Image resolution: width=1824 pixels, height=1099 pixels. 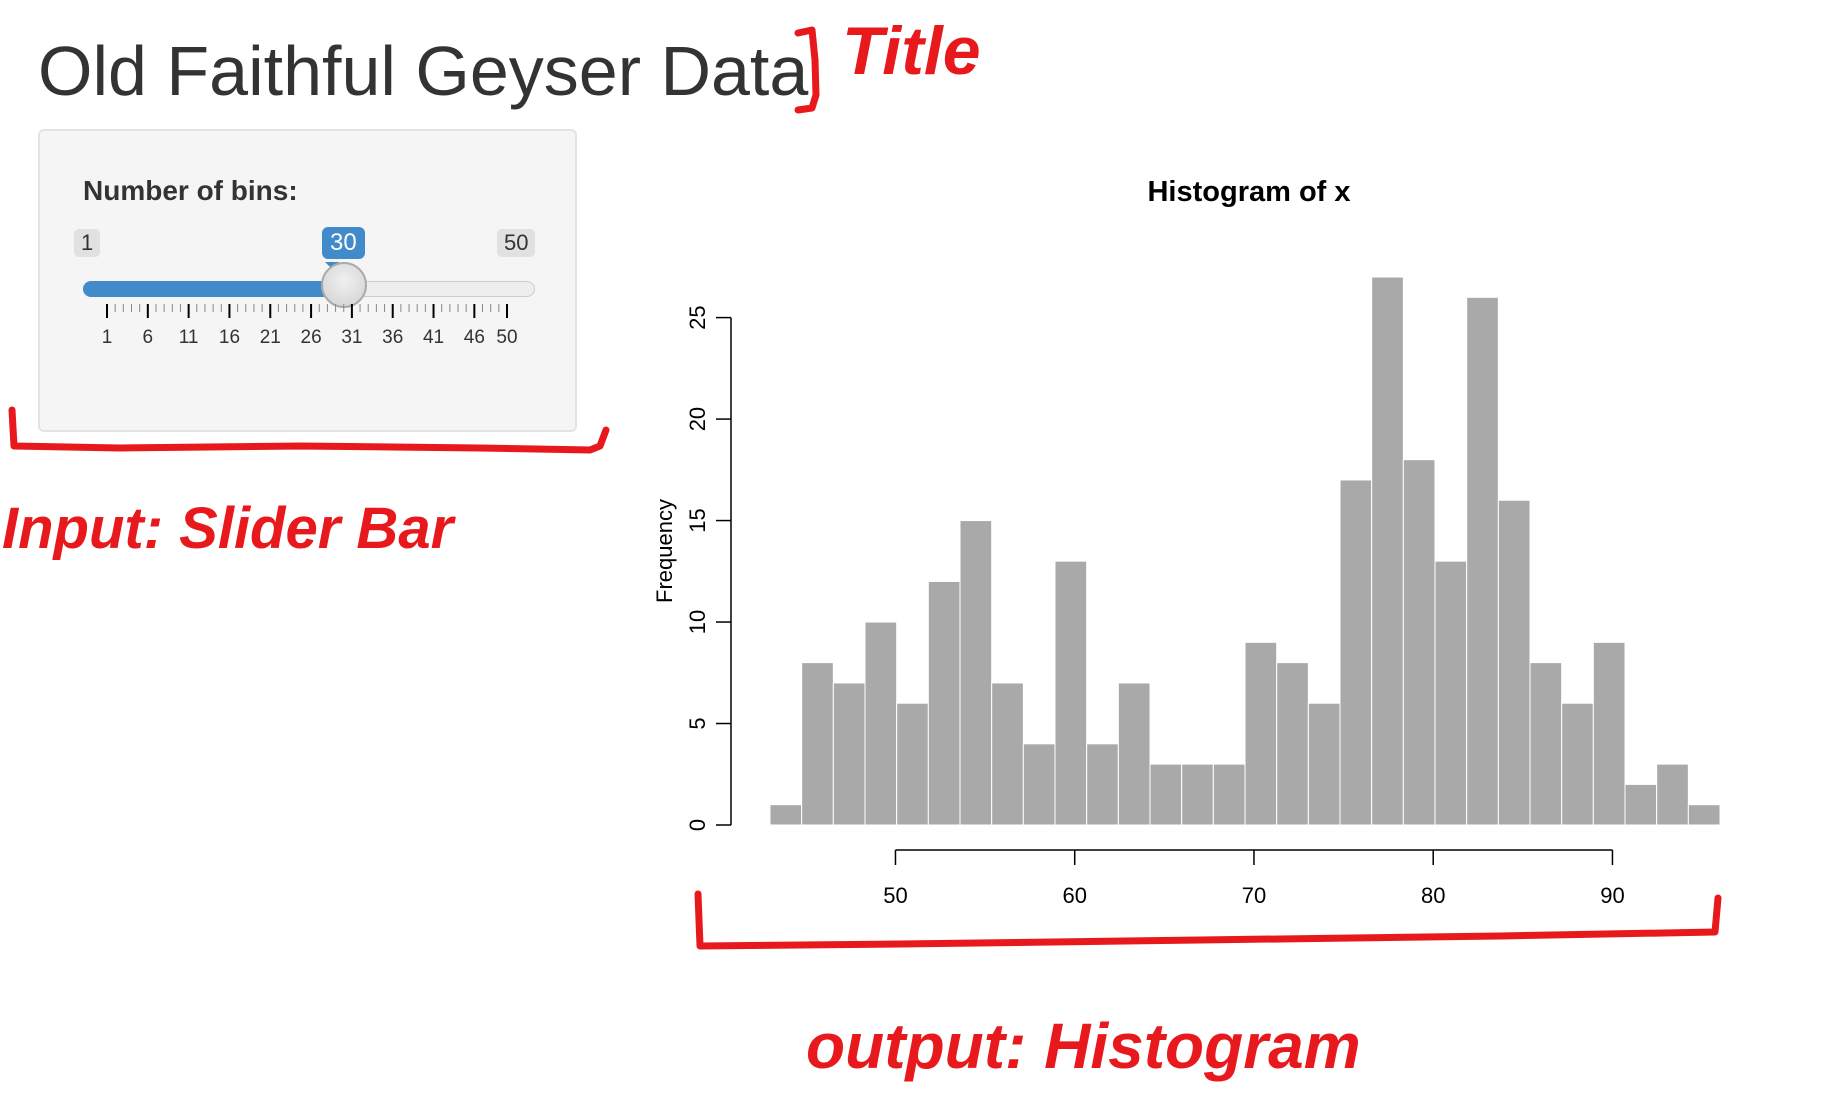 What do you see at coordinates (516, 243) in the screenshot?
I see `slider-max-label: 50` at bounding box center [516, 243].